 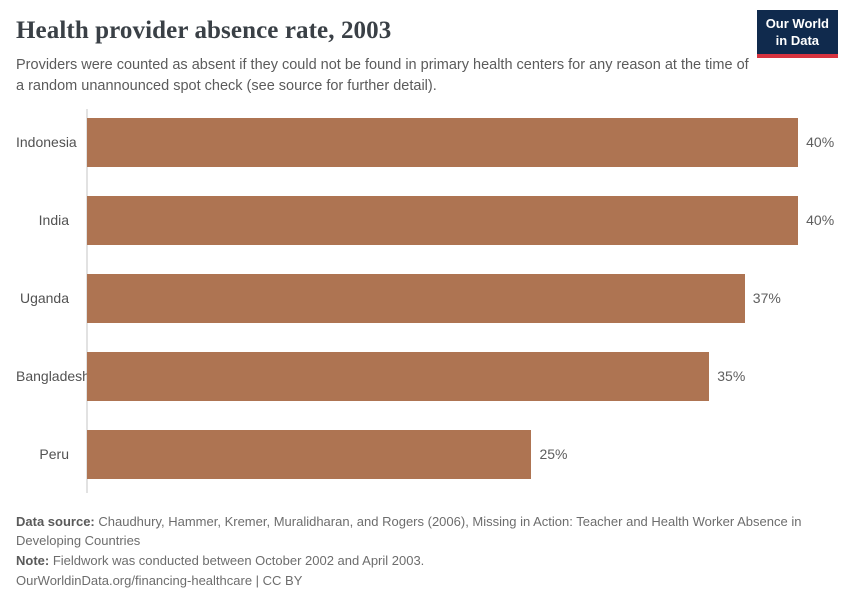 I want to click on category-label: Uganda, so click(x=44, y=298).